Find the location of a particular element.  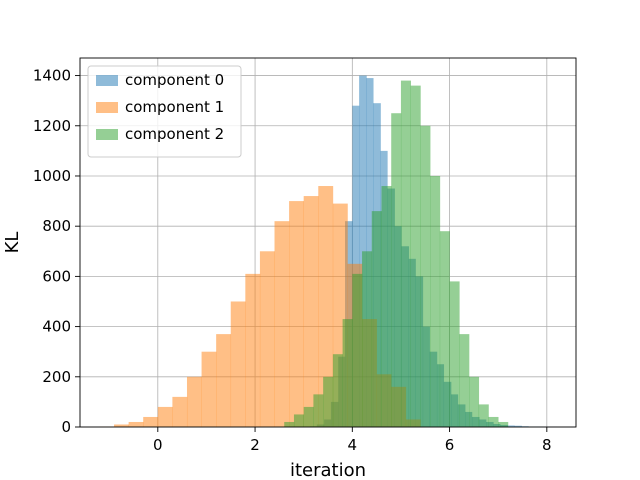

y-tick-label: 200 is located at coordinates (56, 377).